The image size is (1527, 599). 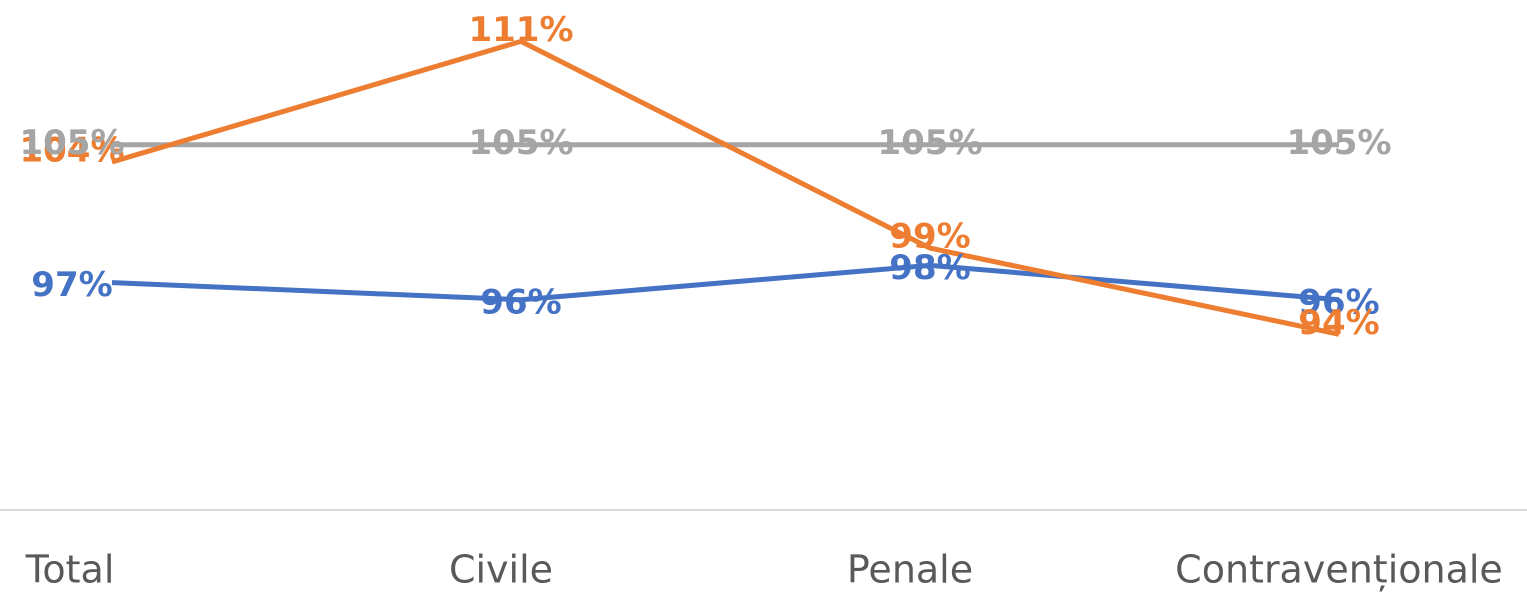 What do you see at coordinates (929, 237) in the screenshot?
I see `data-label: 99%` at bounding box center [929, 237].